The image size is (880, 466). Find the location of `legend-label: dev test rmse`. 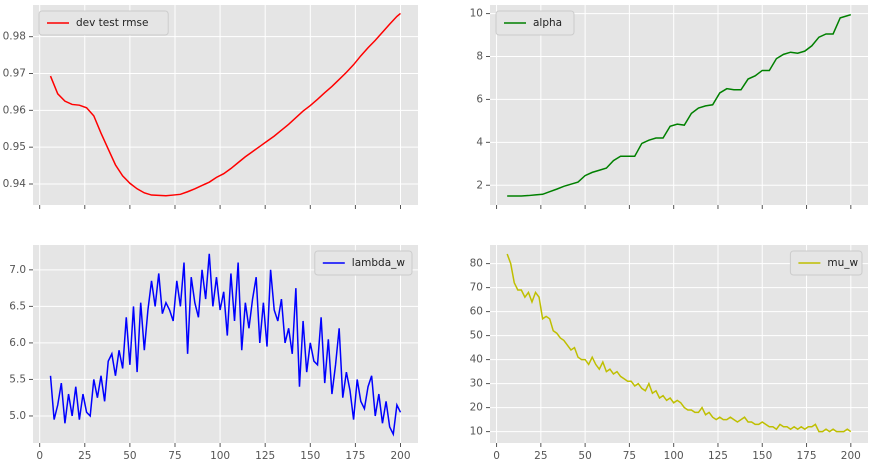

legend-label: dev test rmse is located at coordinates (112, 23).